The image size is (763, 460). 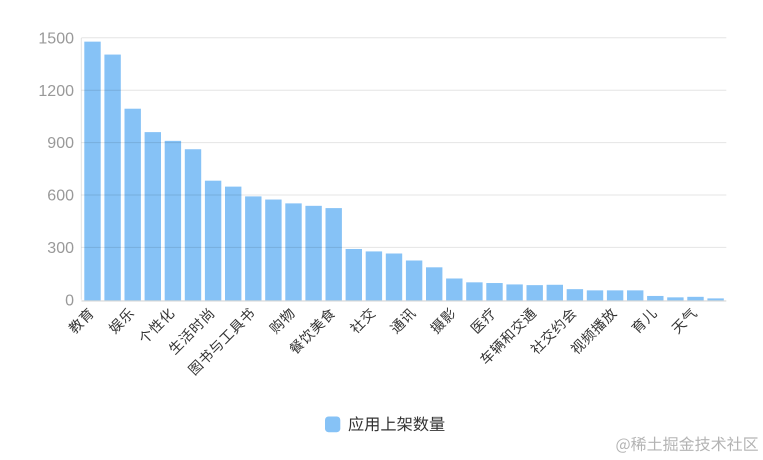 I want to click on svg-text: 900, so click(x=60, y=143).